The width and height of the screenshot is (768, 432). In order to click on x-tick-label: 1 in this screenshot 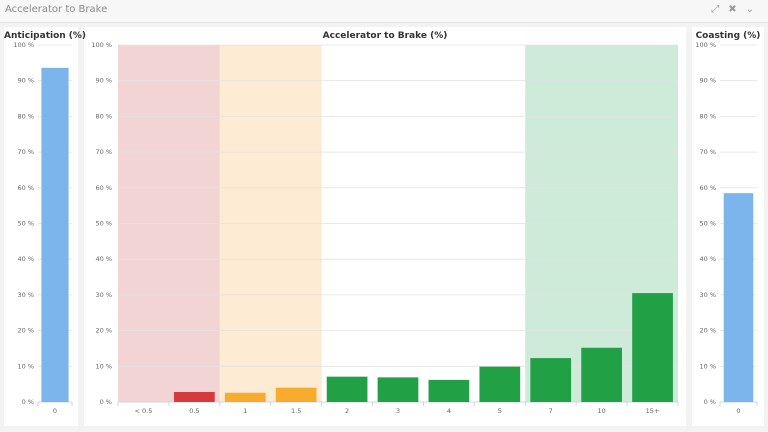, I will do `click(245, 411)`.